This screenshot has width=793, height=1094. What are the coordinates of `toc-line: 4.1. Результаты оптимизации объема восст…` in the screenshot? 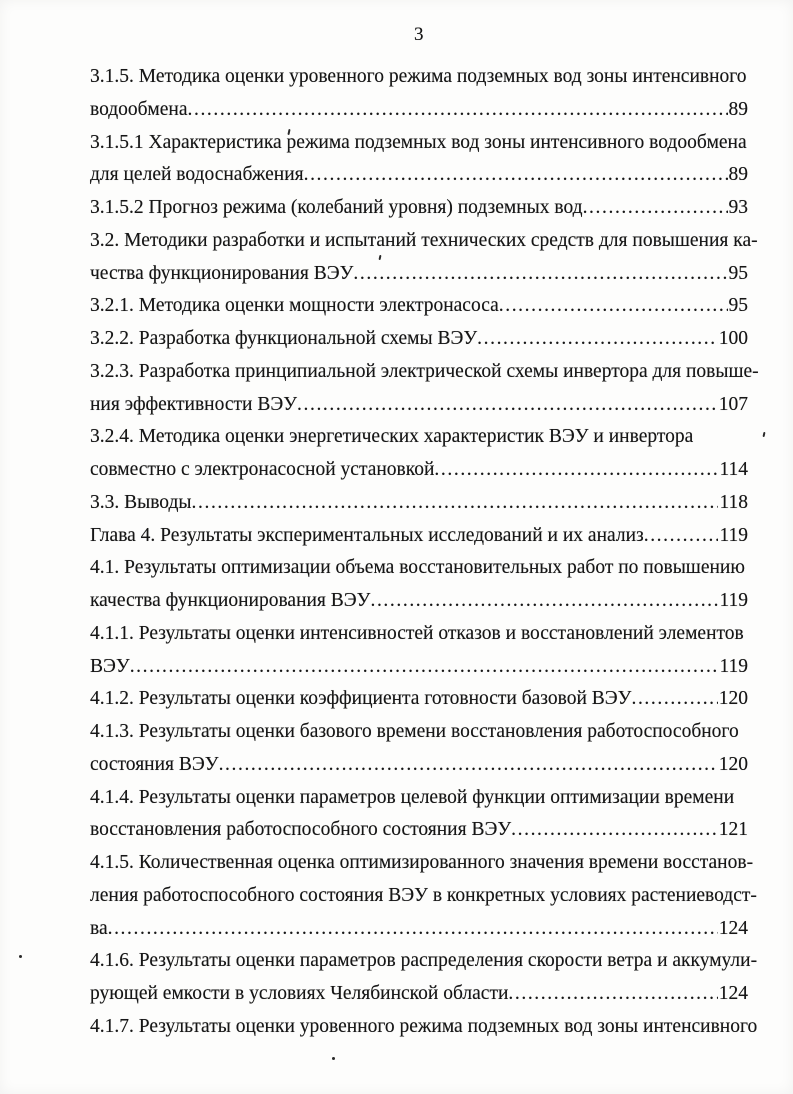 It's located at (419, 568).